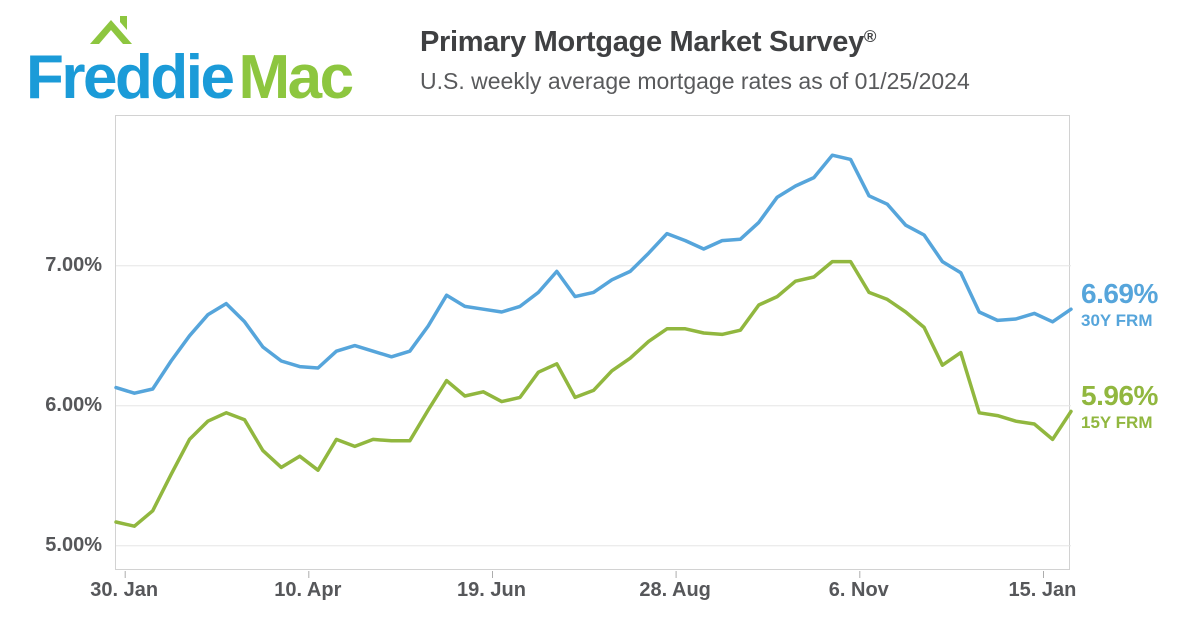 The height and width of the screenshot is (630, 1200). What do you see at coordinates (1119, 396) in the screenshot?
I see `rate-value-15y: 5.96%` at bounding box center [1119, 396].